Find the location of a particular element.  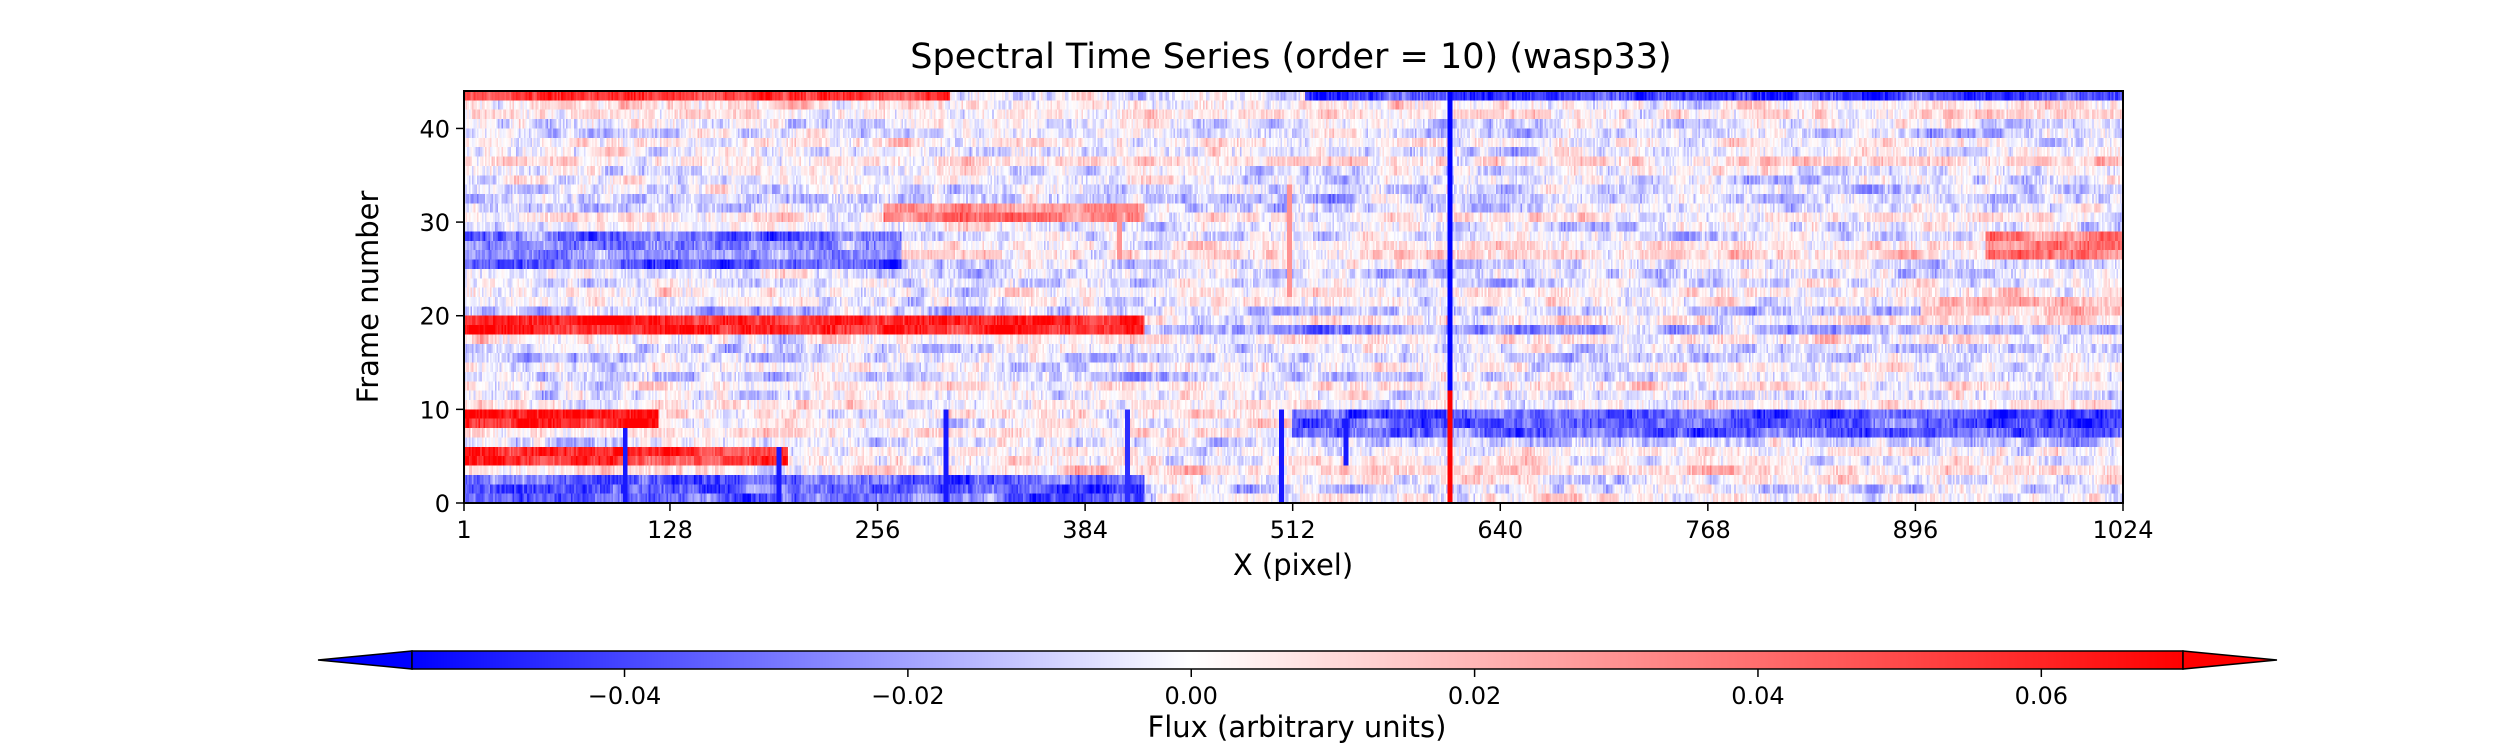

x-tick-label: 384 is located at coordinates (1085, 530).